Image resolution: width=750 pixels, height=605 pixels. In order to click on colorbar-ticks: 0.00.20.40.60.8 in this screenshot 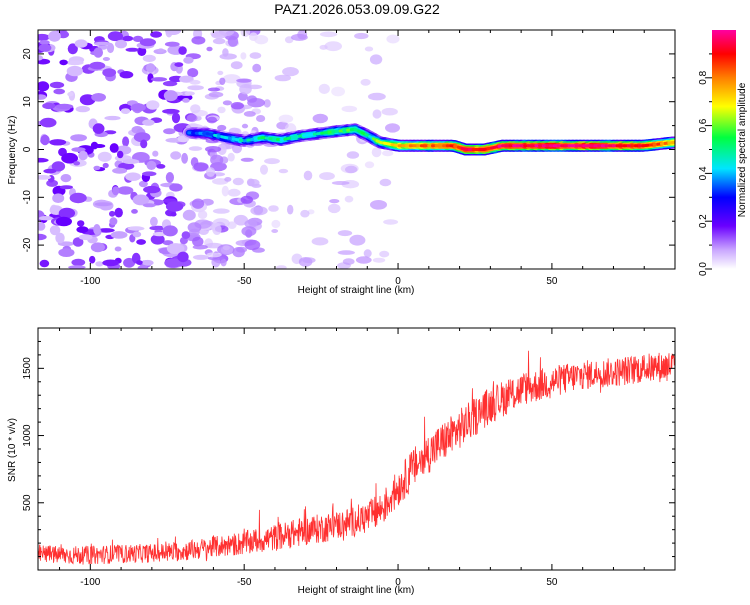, I will do `click(705, 165)`.